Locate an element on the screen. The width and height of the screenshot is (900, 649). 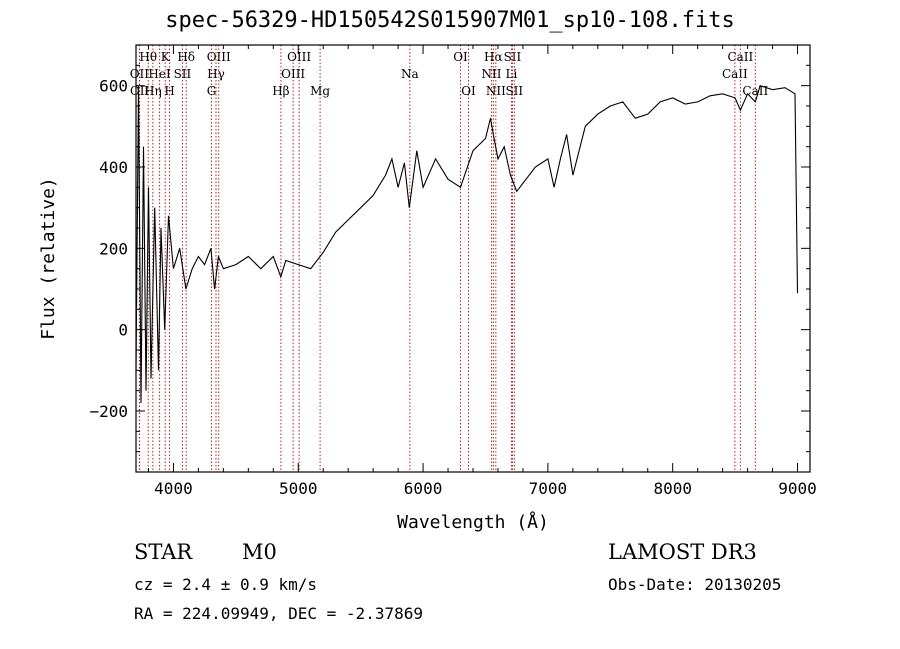
y-tick-label-1: 0 is located at coordinates (123, 330).